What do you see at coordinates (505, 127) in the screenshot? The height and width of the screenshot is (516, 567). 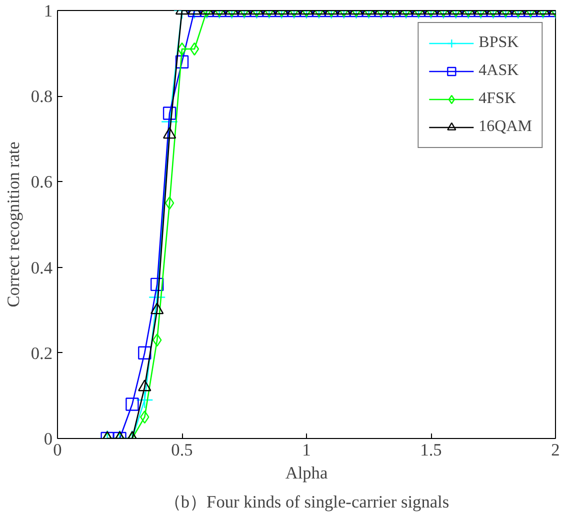 I see `legend-label: 16QAM` at bounding box center [505, 127].